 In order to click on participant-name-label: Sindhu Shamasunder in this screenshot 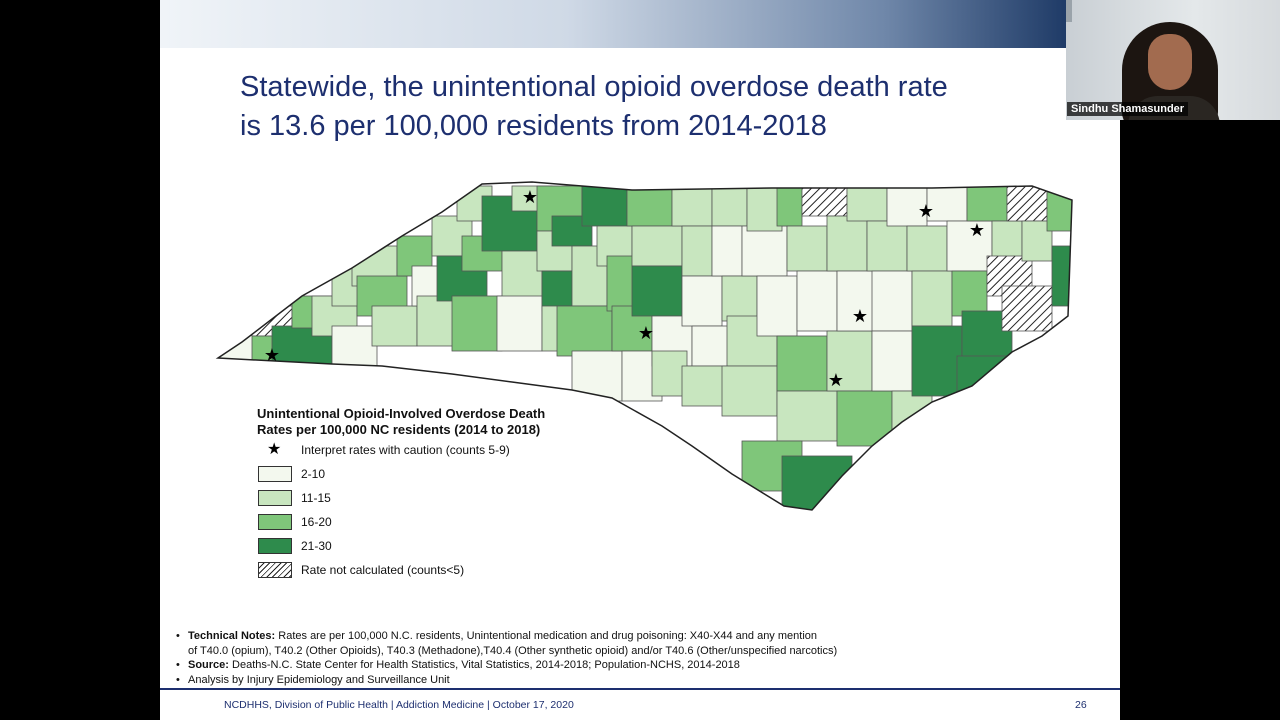, I will do `click(1128, 109)`.